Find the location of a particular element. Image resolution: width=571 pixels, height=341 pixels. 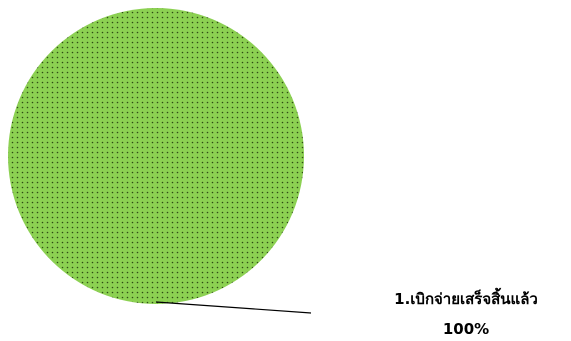

leader-line is located at coordinates (233, 307).